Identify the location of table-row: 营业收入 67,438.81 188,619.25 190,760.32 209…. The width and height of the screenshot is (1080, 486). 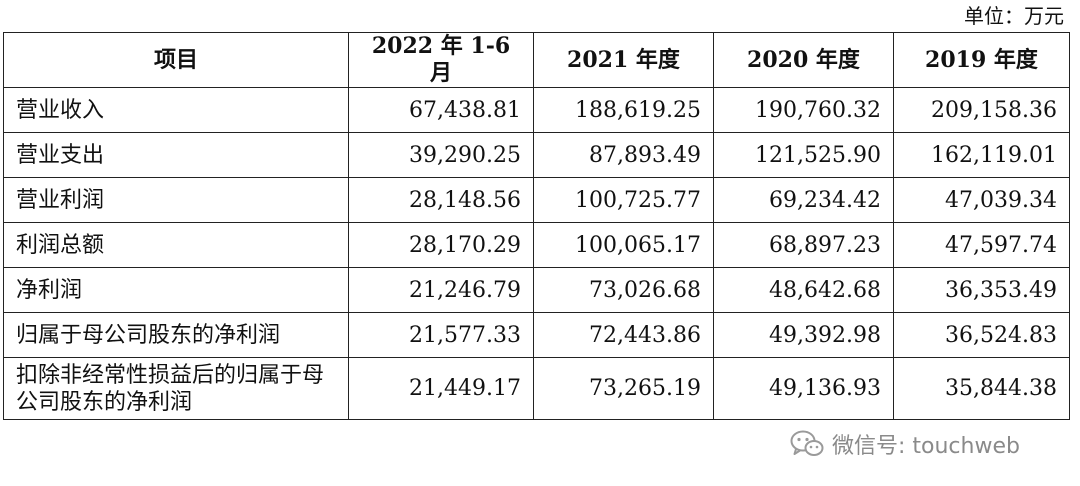
(536, 110).